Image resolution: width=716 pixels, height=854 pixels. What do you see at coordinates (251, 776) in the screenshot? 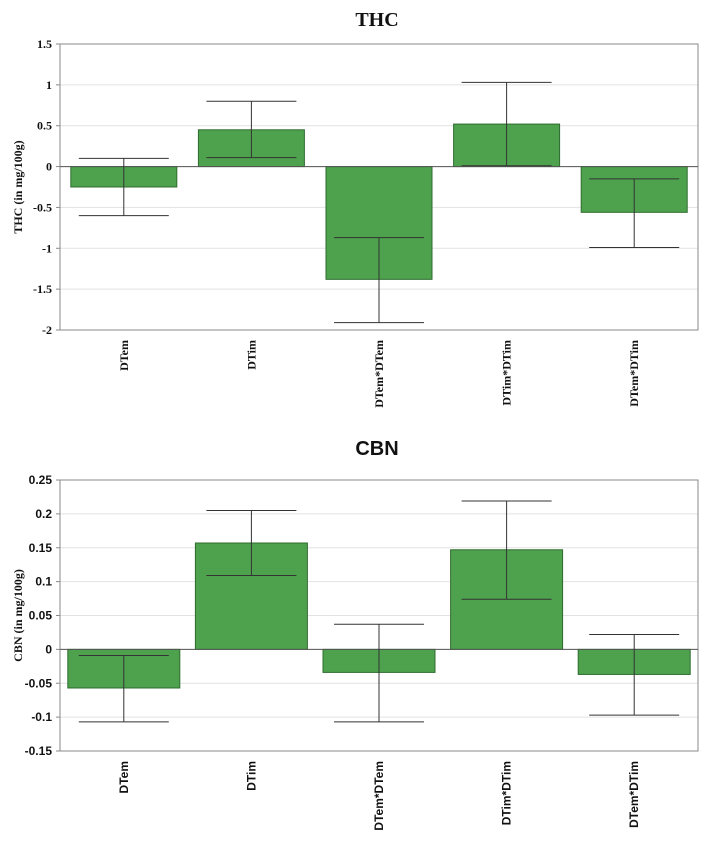
I see `cbn-x-tick-label: DTim` at bounding box center [251, 776].